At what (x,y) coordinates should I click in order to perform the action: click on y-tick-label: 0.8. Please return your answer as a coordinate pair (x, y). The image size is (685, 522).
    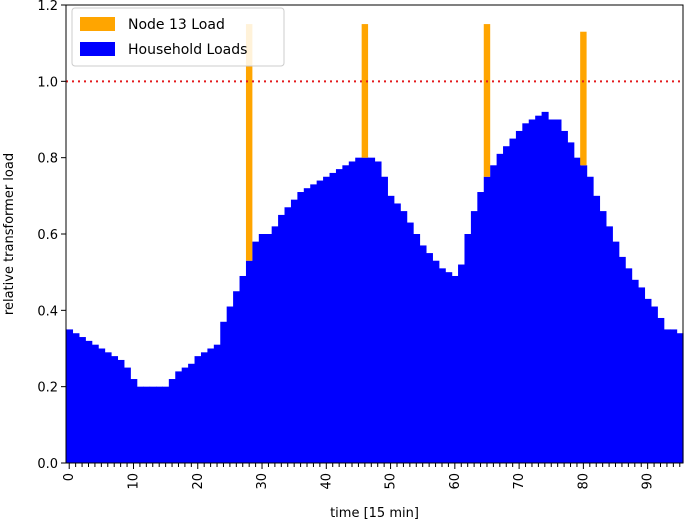
    Looking at the image, I should click on (47, 159).